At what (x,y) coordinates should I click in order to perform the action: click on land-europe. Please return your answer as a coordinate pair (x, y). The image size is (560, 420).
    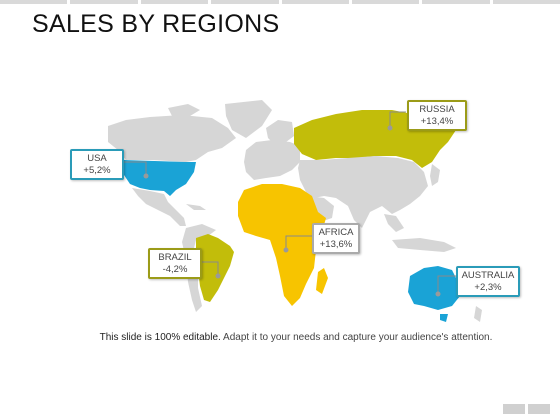
    Looking at the image, I should click on (272, 160).